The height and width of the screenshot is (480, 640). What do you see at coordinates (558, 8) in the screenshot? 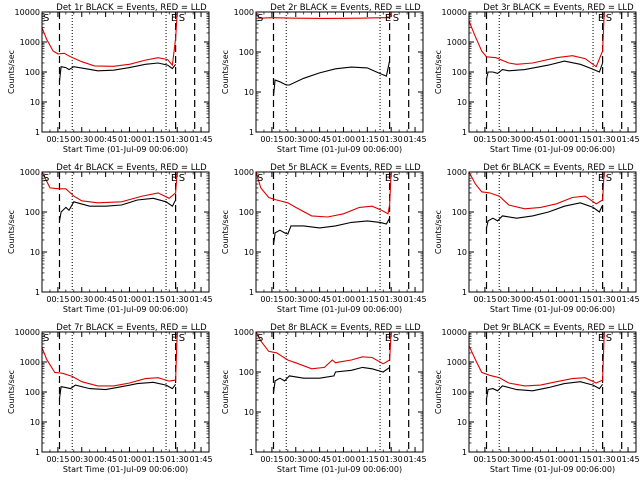
I see `plot-title: Det 3r BLACK = Events, RED = LLD` at bounding box center [558, 8].